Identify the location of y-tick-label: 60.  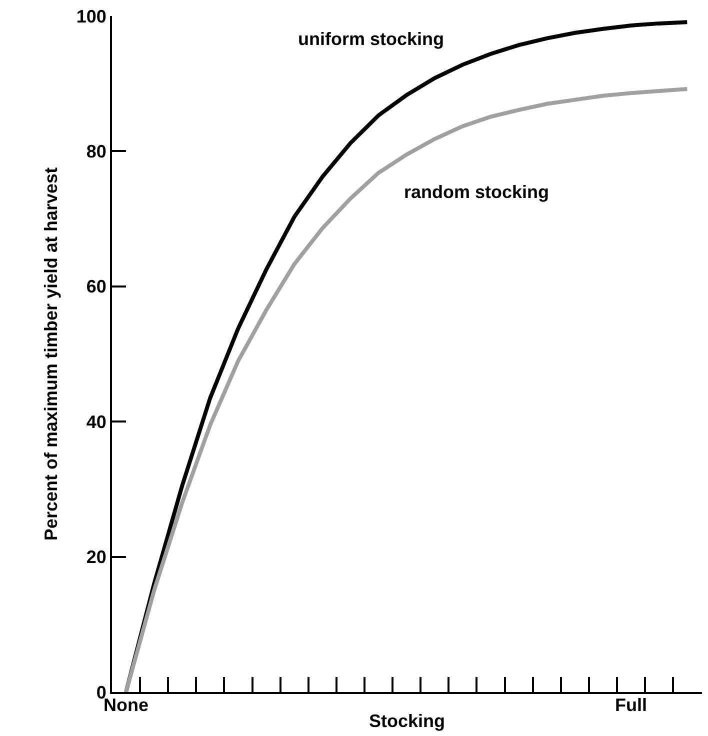
(96, 286).